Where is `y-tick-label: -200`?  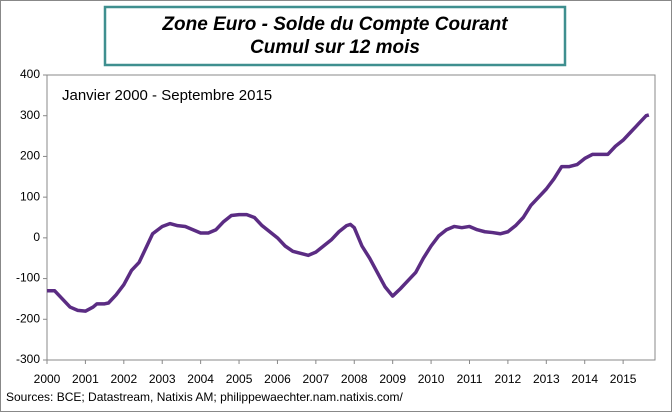
y-tick-label: -200 is located at coordinates (28, 318).